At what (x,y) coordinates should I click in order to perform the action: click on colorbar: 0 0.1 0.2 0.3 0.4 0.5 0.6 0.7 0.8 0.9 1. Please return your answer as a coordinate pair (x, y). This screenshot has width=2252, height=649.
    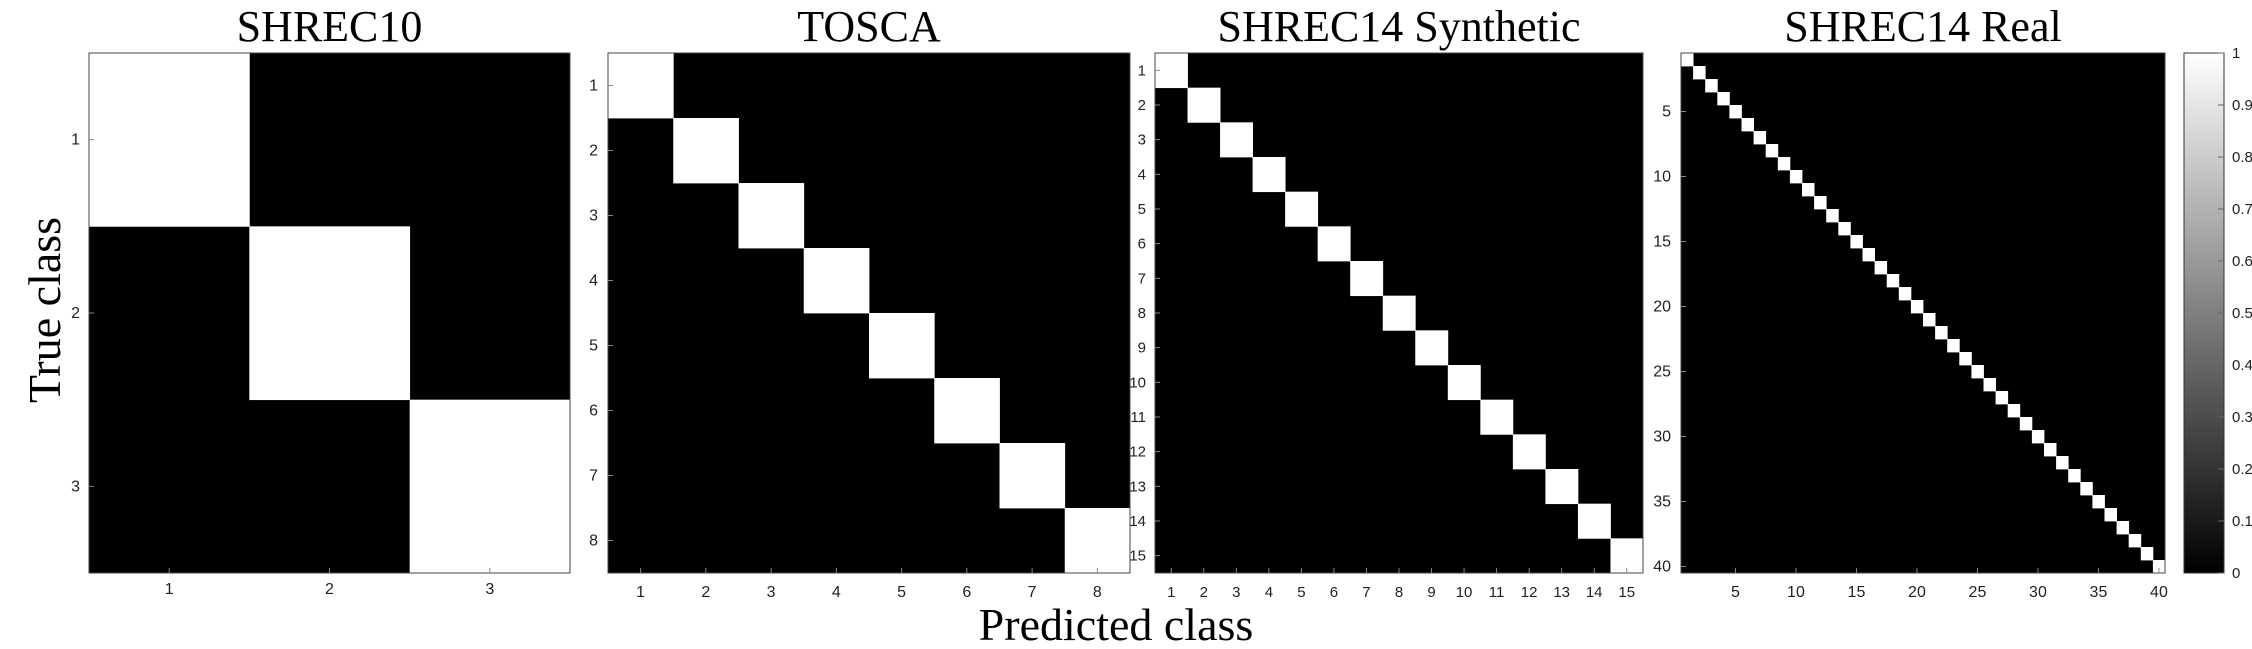
    Looking at the image, I should click on (2217, 313).